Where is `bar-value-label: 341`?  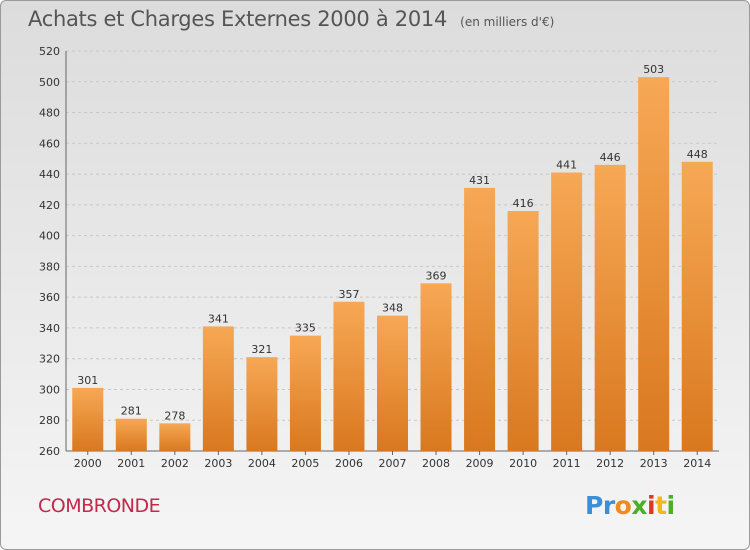 bar-value-label: 341 is located at coordinates (218, 318).